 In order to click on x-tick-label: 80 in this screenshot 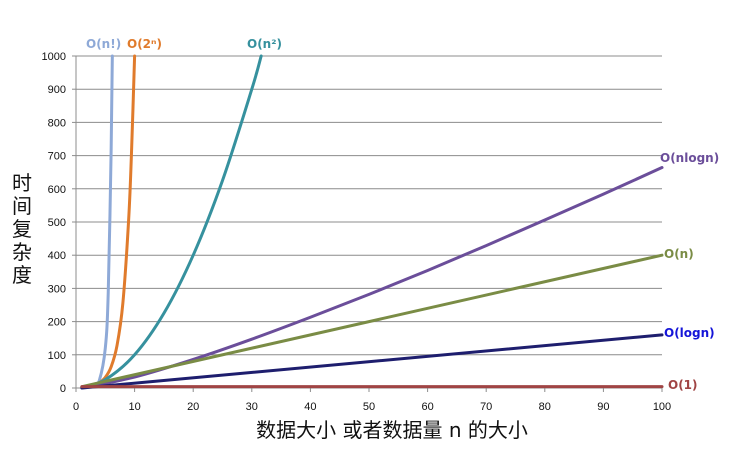, I will do `click(545, 407)`.